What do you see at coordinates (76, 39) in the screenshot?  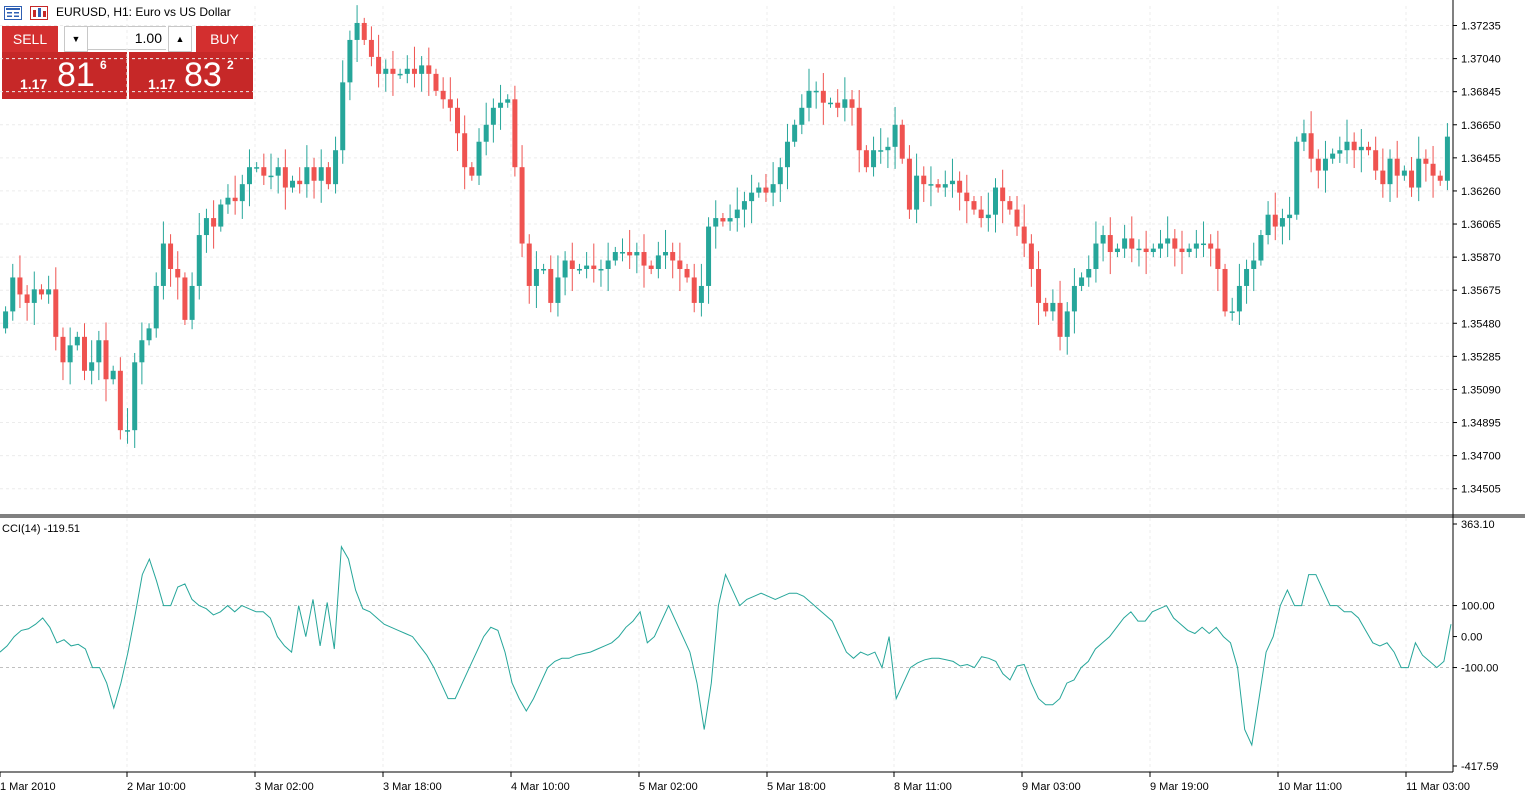 I see `lot-decrease-button: ▼` at bounding box center [76, 39].